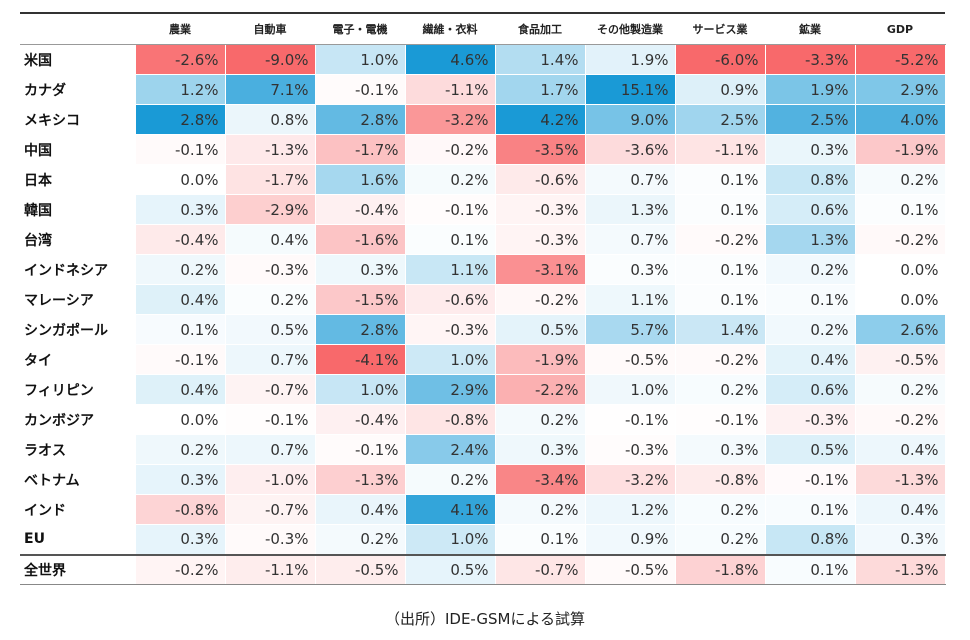 The image size is (970, 640). I want to click on heatmap-cell: 2.8%, so click(360, 329).